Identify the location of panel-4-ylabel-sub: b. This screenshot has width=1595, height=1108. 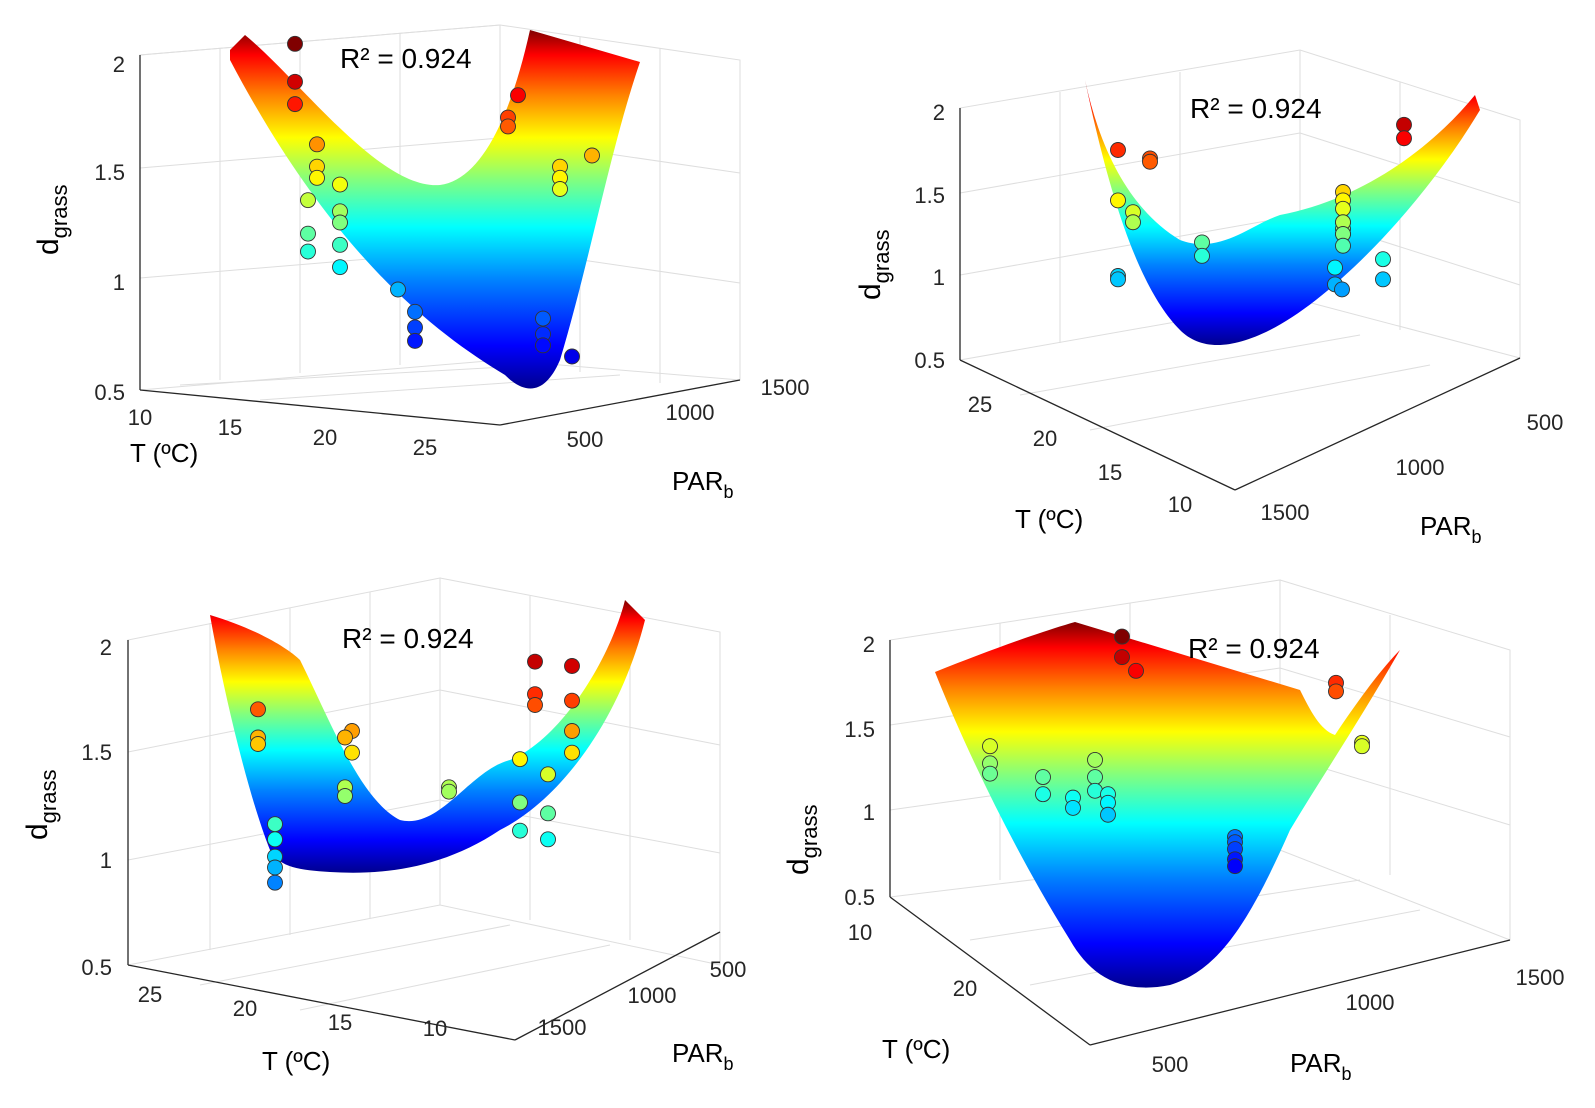
(1347, 1074).